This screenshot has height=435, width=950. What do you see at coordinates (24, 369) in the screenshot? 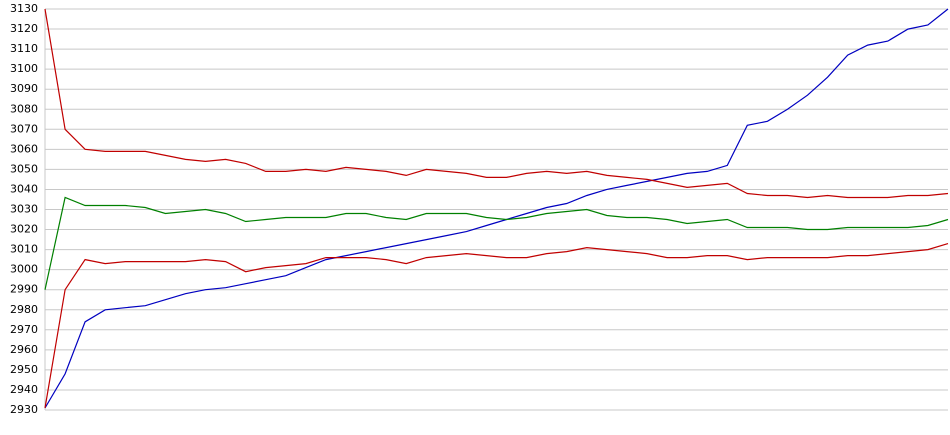
I see `y-tick-label: 2950` at bounding box center [24, 369].